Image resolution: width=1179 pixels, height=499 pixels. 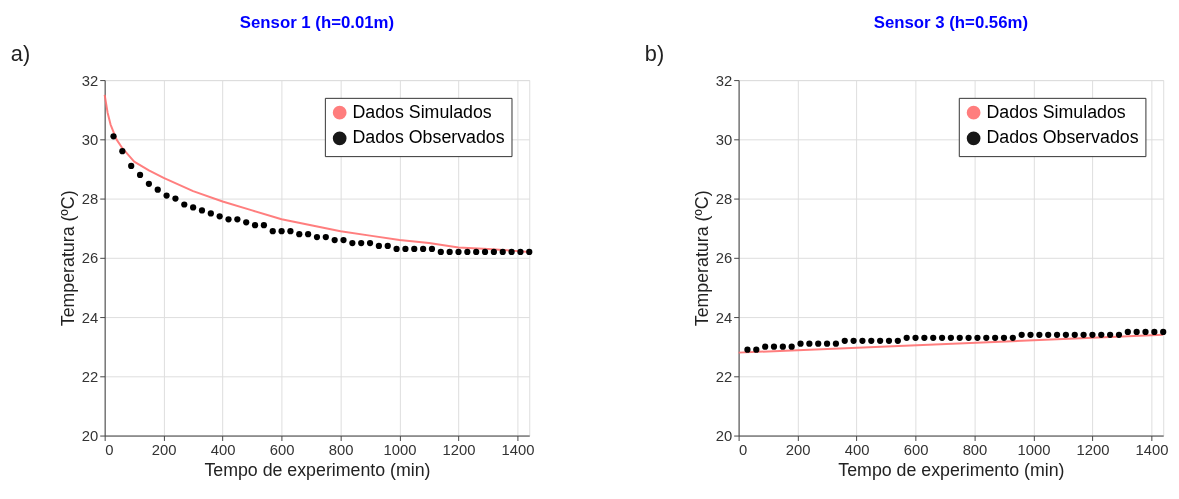 I want to click on x-axis-title: Tempo de experimento (min), so click(x=317, y=469).